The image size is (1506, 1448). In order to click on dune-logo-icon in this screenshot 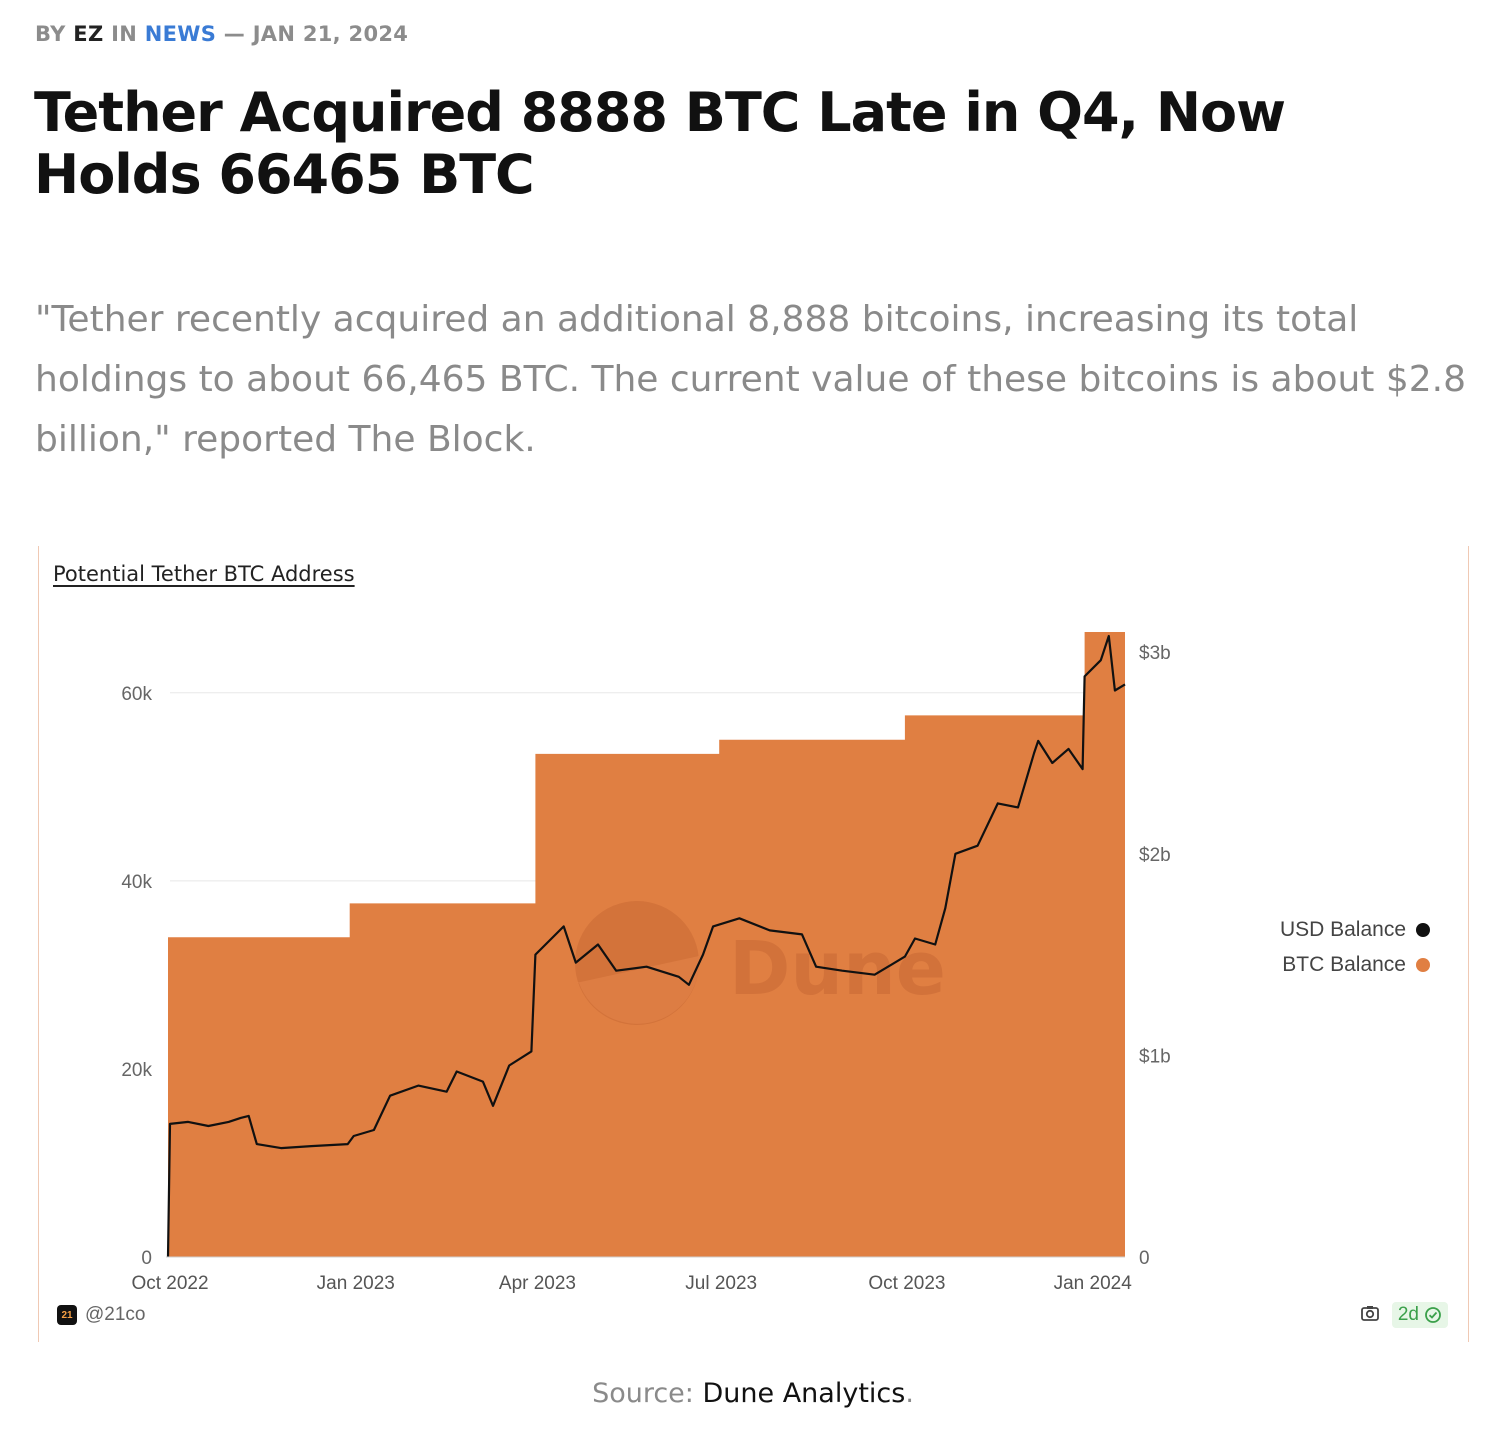, I will do `click(637, 963)`.